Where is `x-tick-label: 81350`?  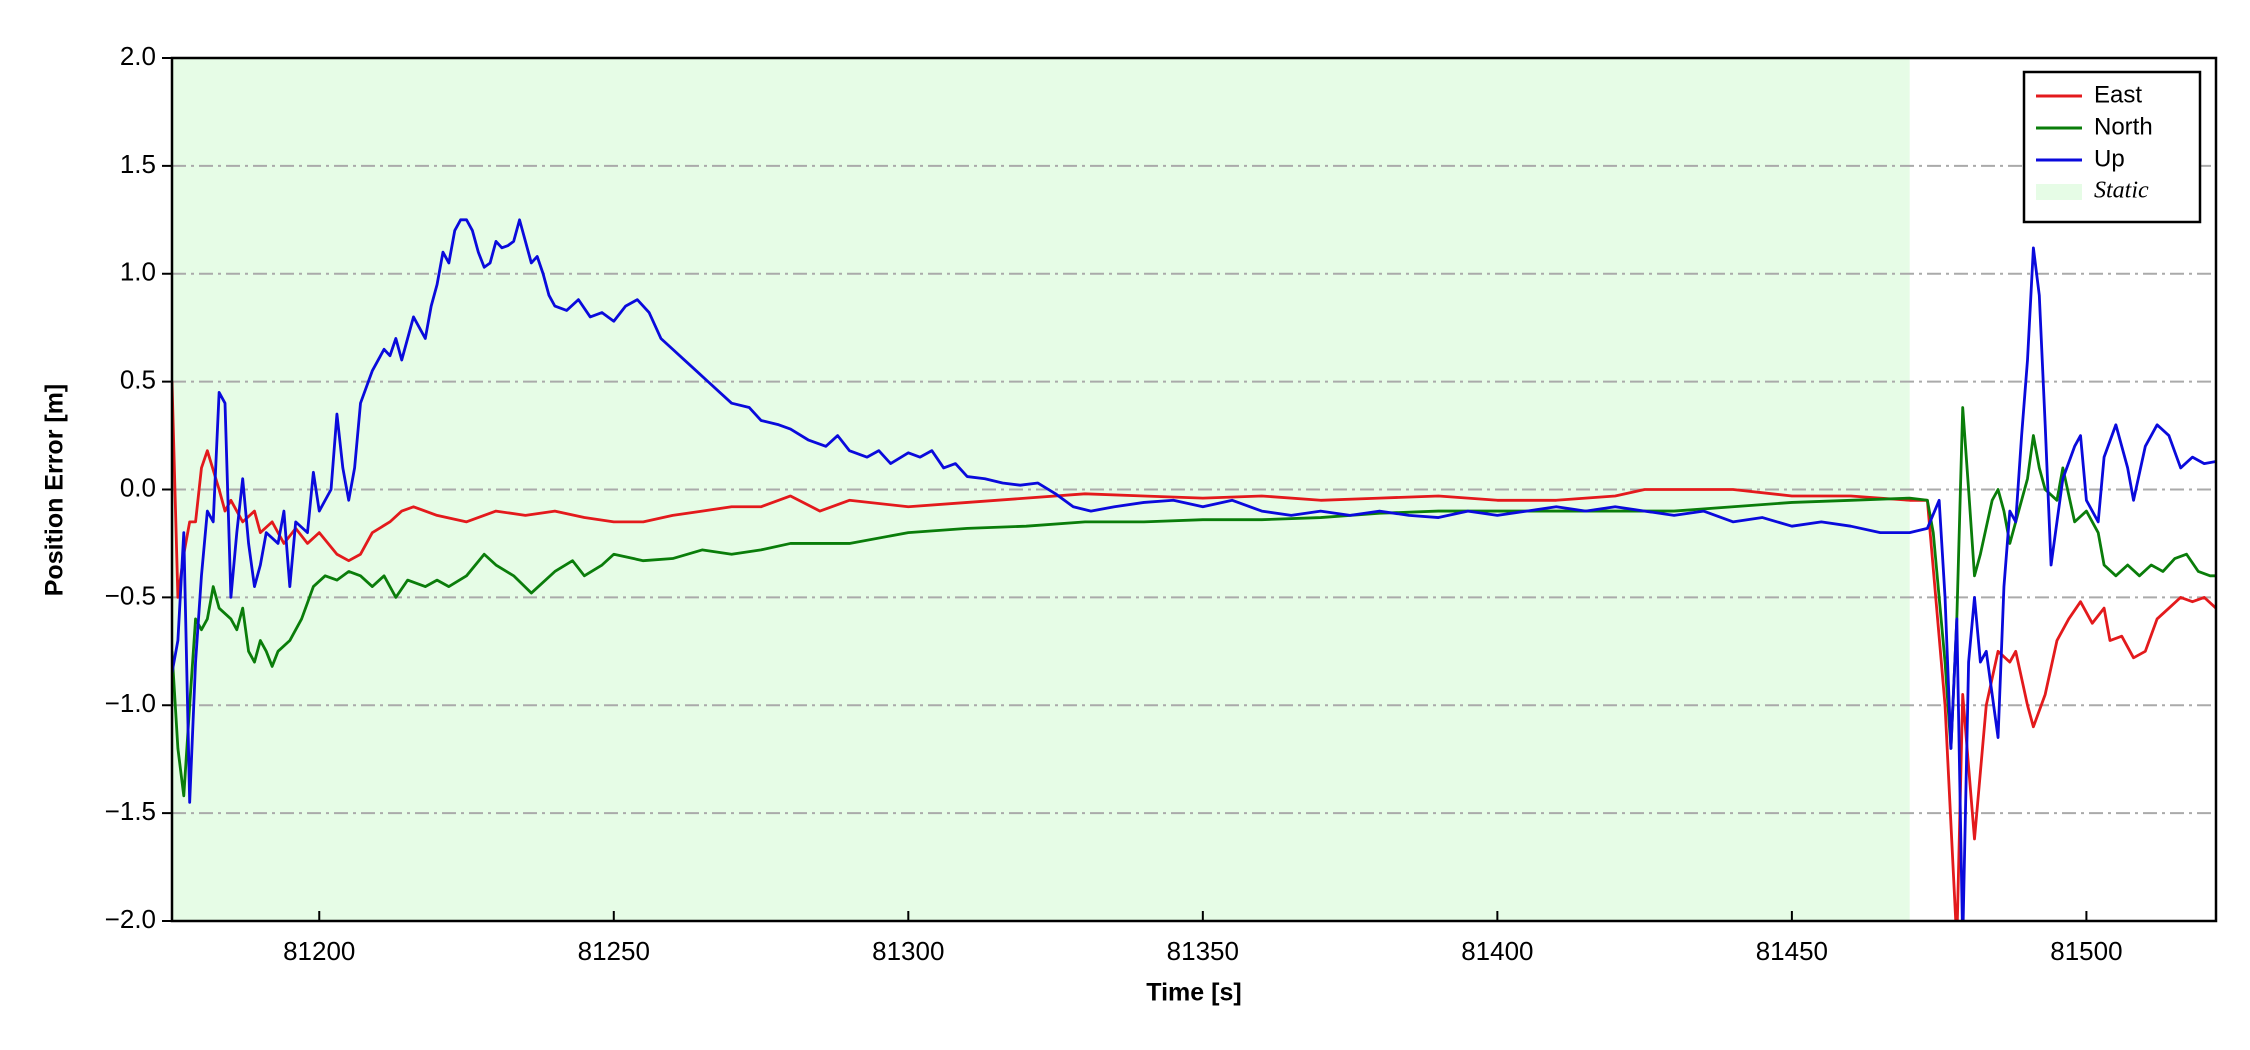
x-tick-label: 81350 is located at coordinates (1203, 951).